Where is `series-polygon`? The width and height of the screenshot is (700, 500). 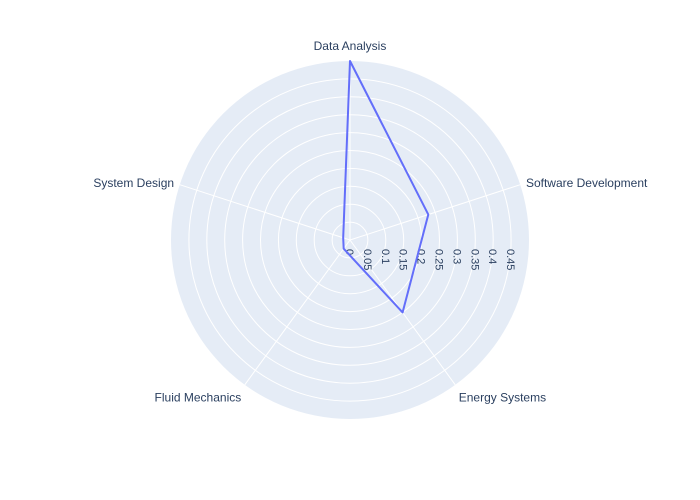 series-polygon is located at coordinates (386, 187).